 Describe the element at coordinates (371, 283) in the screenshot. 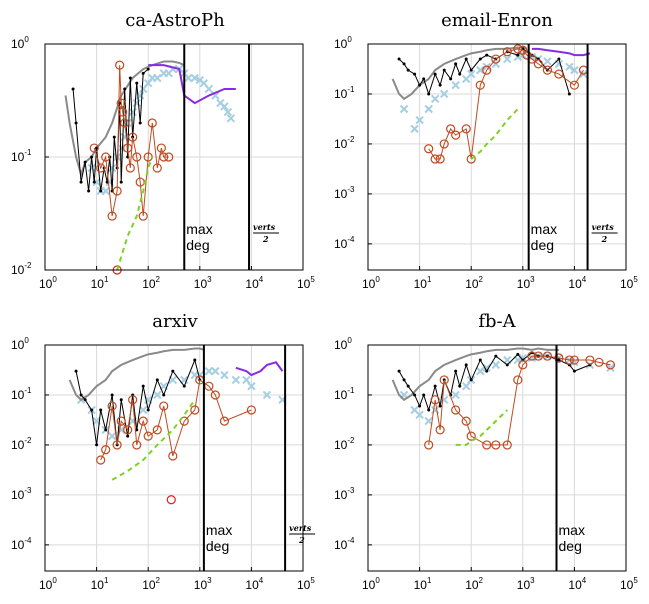

I see `x-tick-label: 10⁰` at that location.